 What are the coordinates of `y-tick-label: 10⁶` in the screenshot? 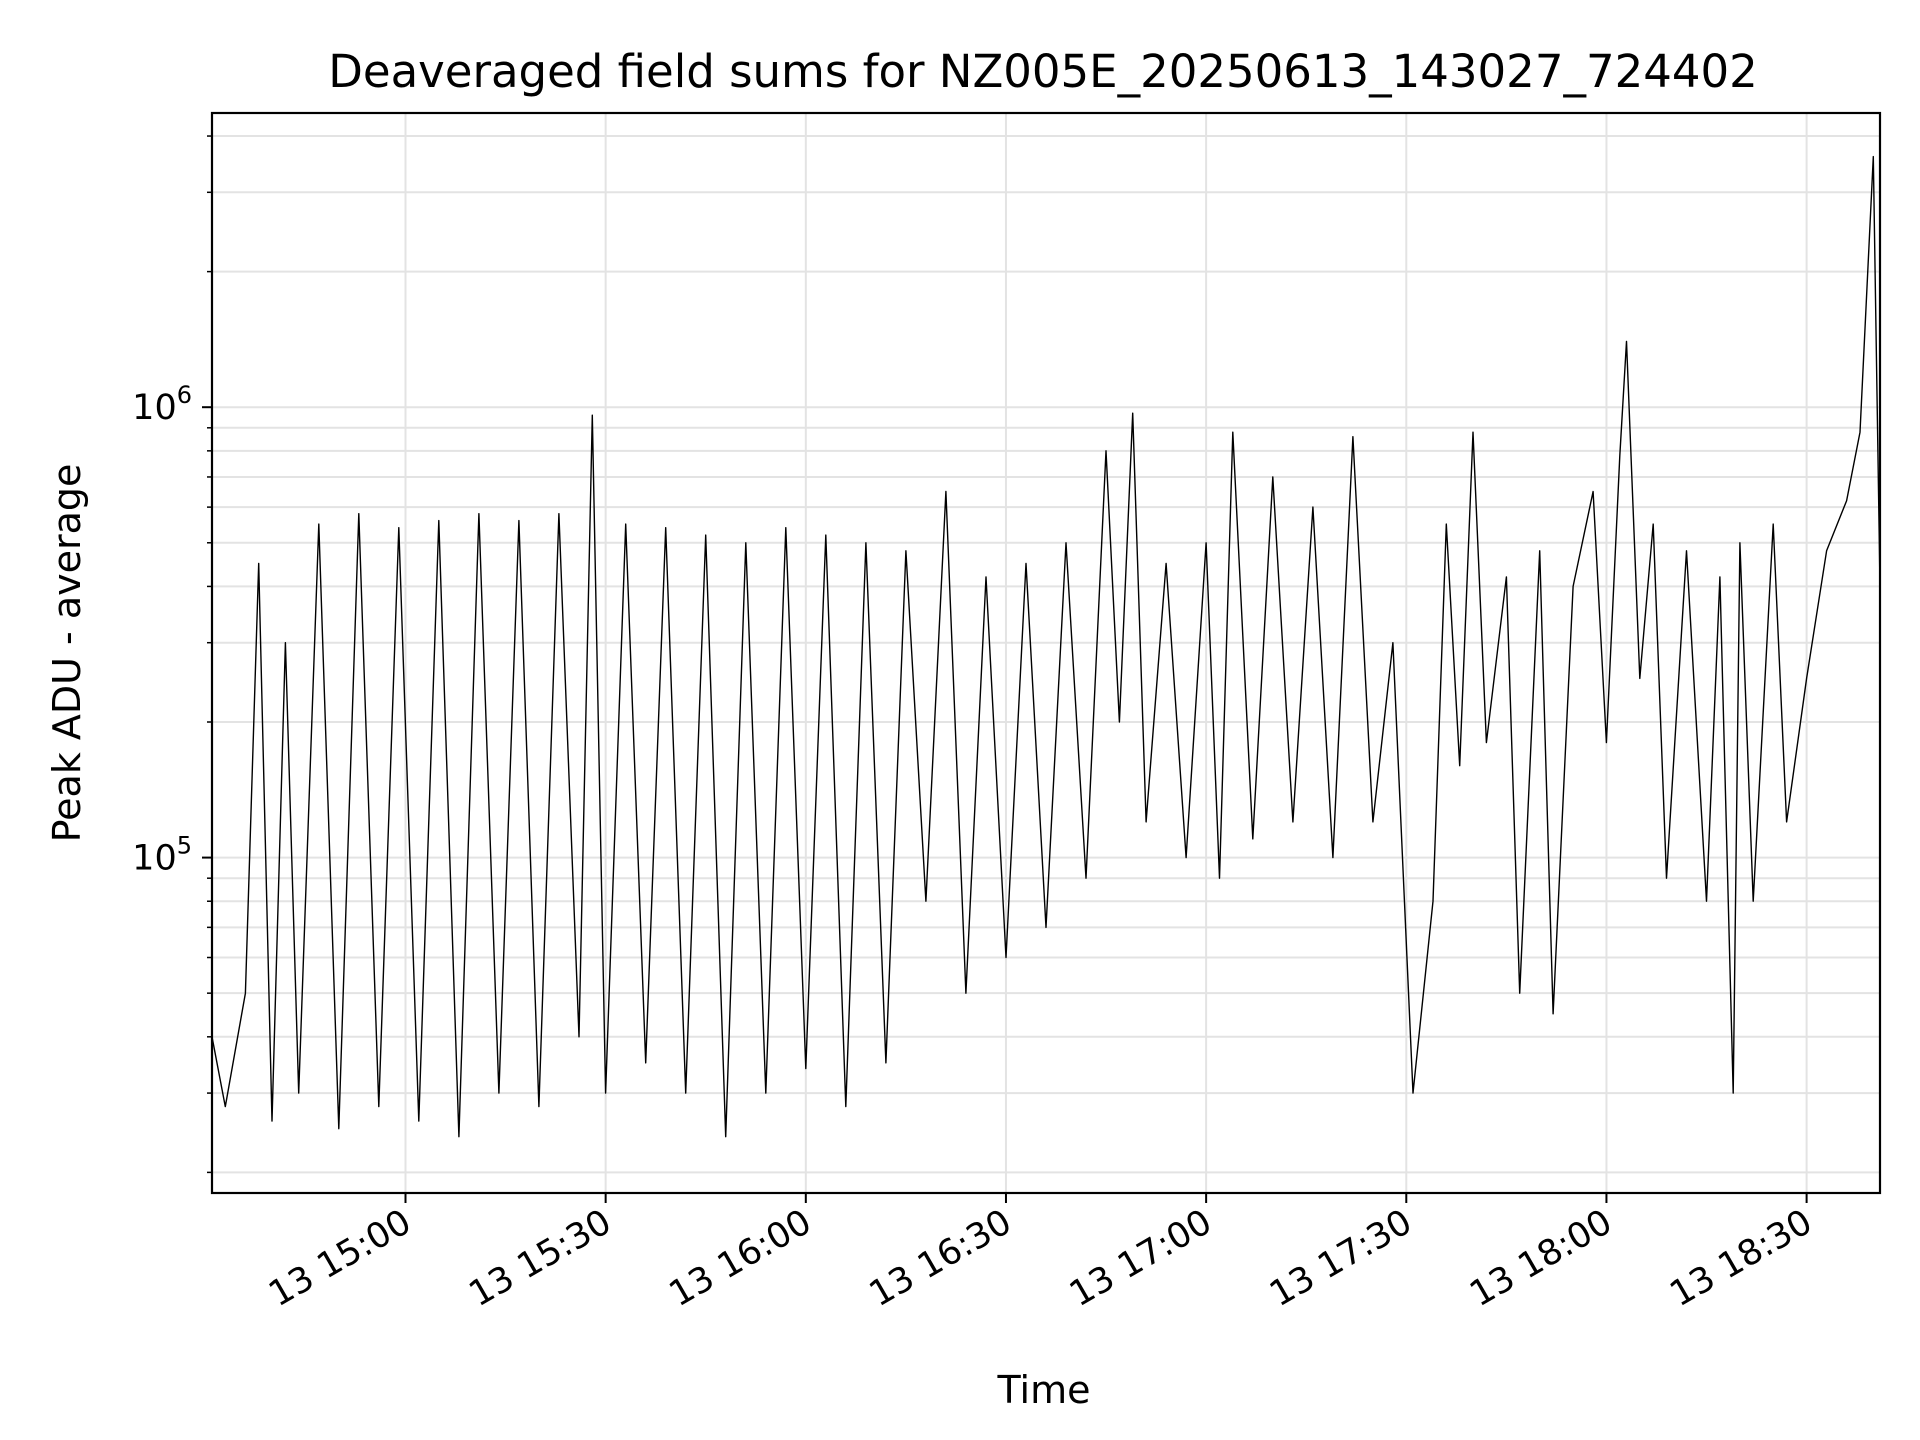 It's located at (162, 404).